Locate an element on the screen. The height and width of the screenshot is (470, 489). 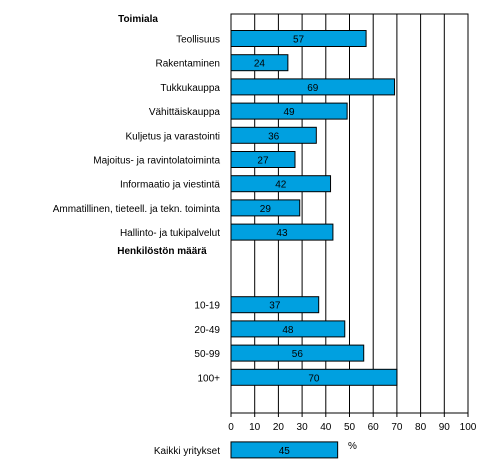
data-label: 49 is located at coordinates (290, 112).